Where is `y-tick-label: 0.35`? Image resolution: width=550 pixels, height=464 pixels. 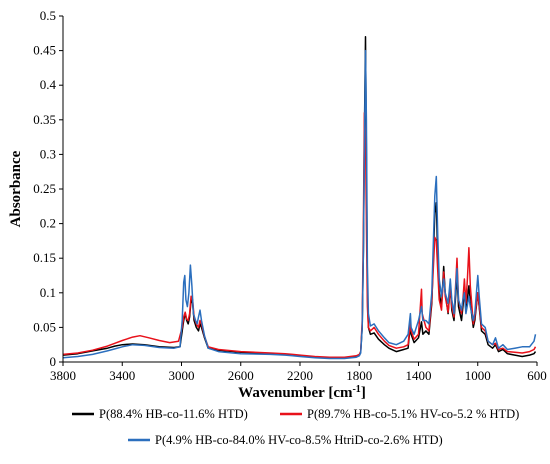
y-tick-label: 0.35 is located at coordinates (44, 119).